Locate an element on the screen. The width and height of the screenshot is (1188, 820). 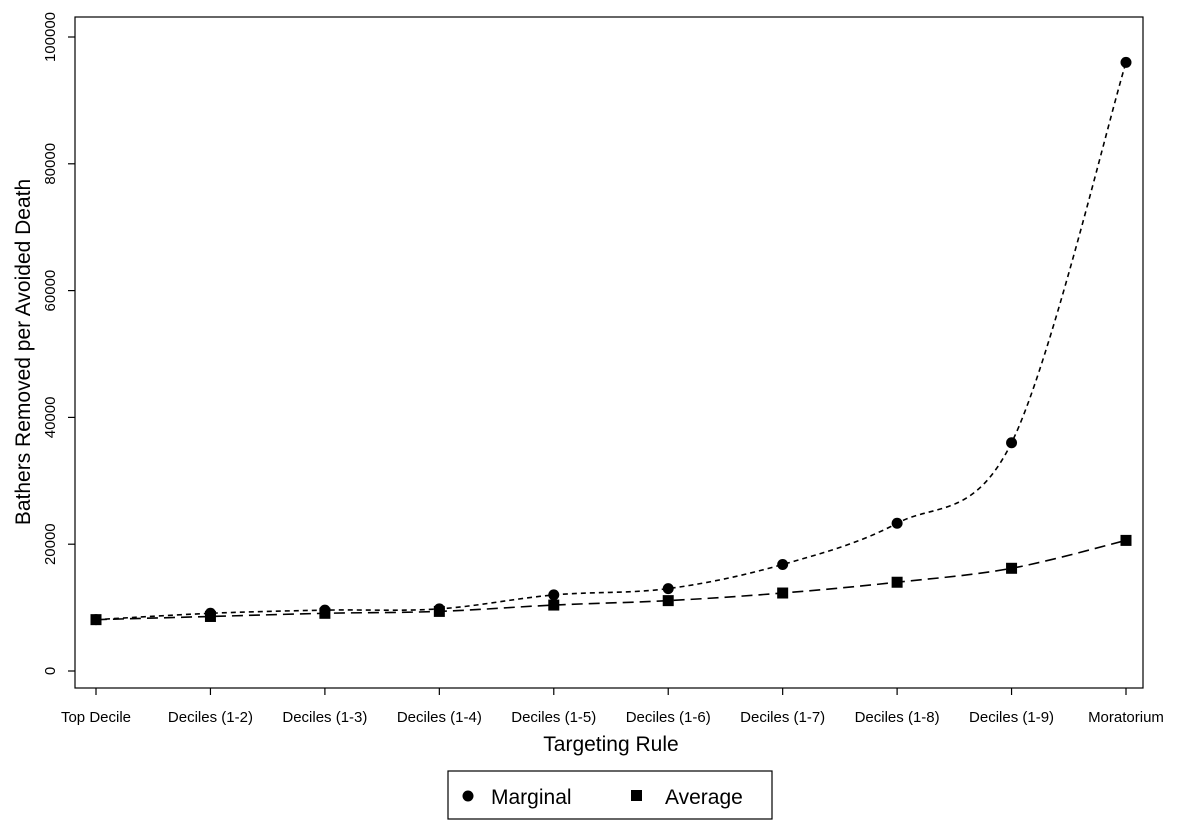
y-tick-label: 100000 is located at coordinates (50, 37).